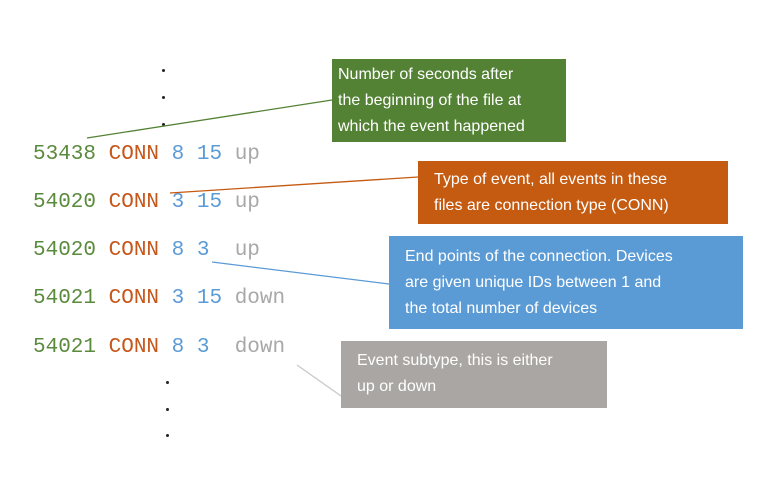 The height and width of the screenshot is (500, 775). What do you see at coordinates (551, 205) in the screenshot?
I see `callout-line: files are connection type (CONN)` at bounding box center [551, 205].